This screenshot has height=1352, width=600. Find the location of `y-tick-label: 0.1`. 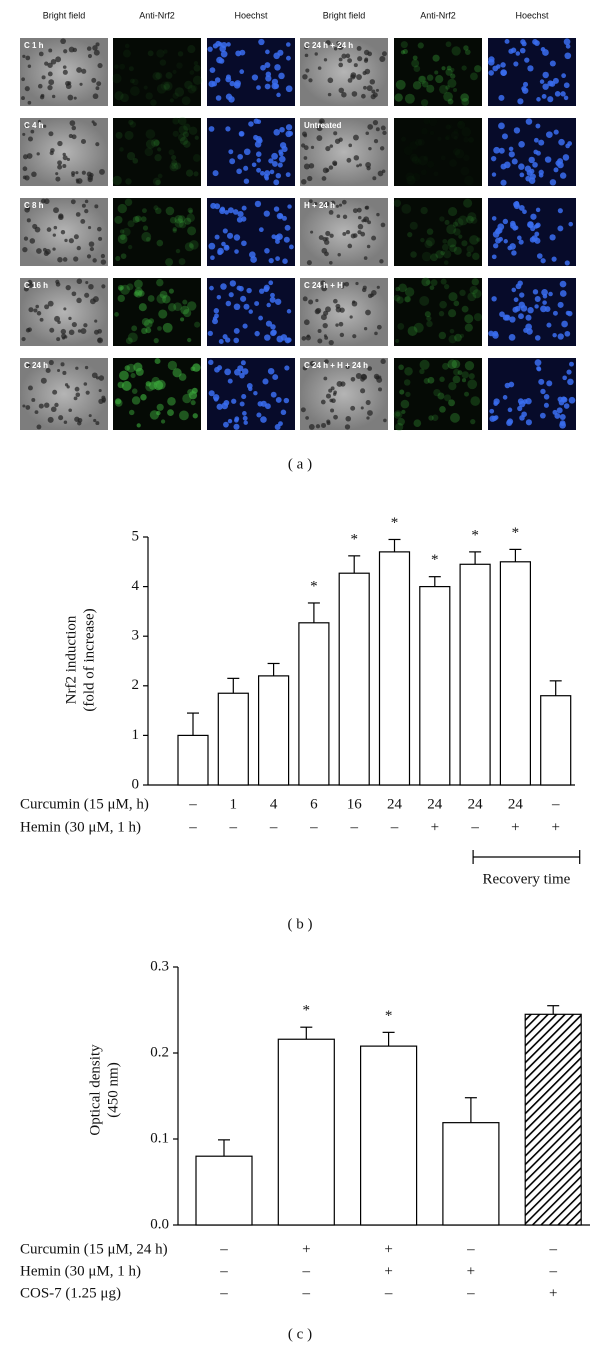

y-tick-label: 0.1 is located at coordinates (159, 1138).